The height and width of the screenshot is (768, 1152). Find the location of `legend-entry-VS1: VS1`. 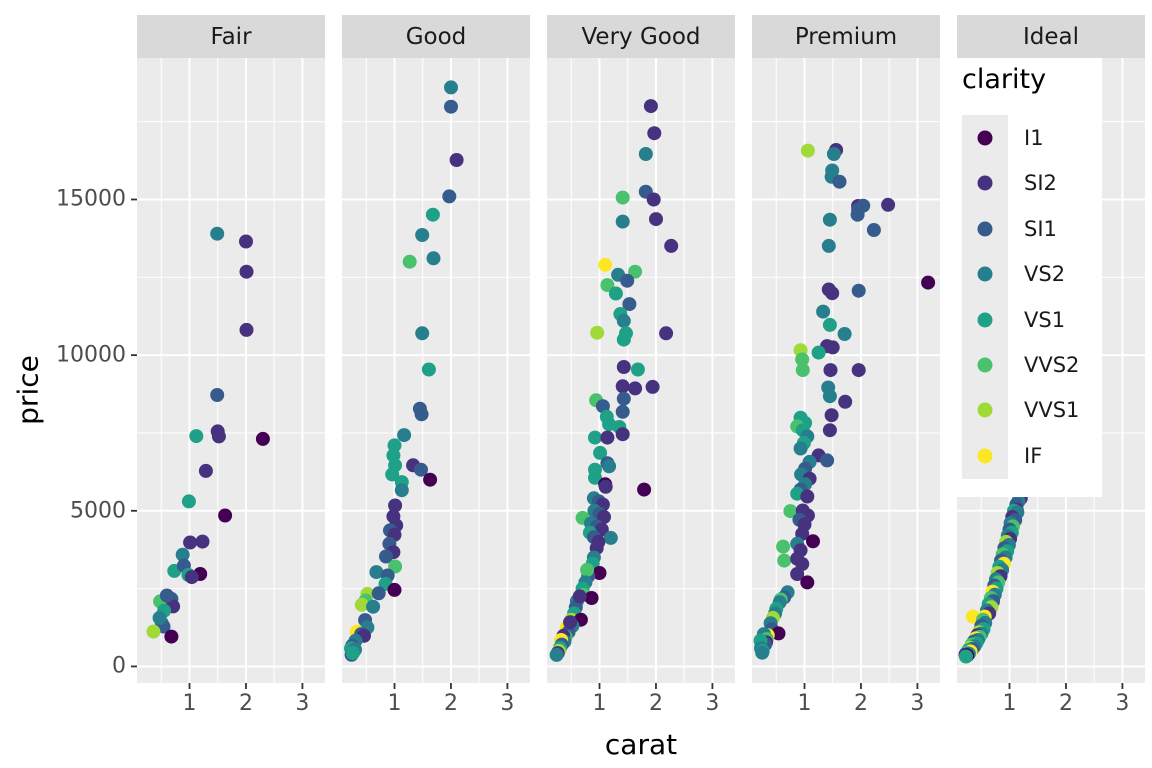

legend-entry-VS1: VS1 is located at coordinates (1014, 319).